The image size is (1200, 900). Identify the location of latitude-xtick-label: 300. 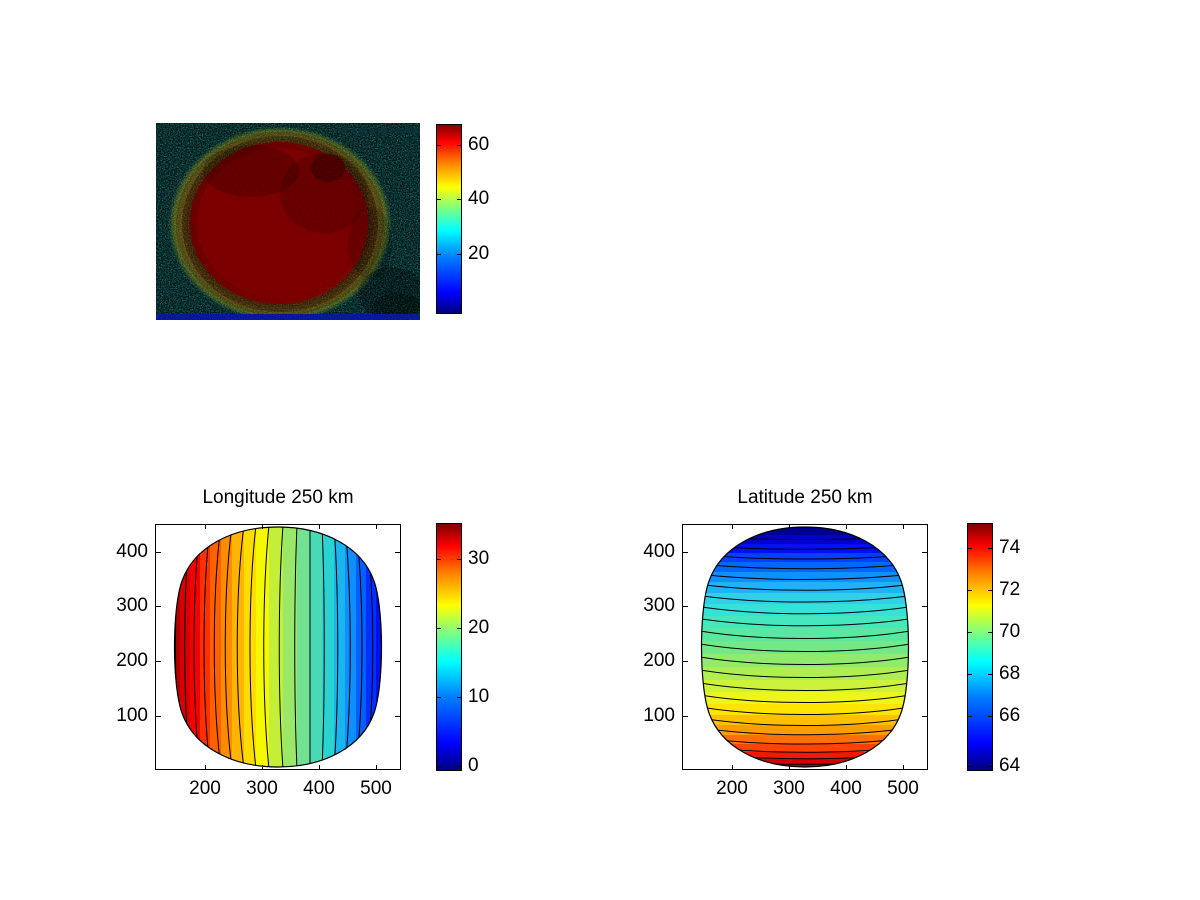
(789, 788).